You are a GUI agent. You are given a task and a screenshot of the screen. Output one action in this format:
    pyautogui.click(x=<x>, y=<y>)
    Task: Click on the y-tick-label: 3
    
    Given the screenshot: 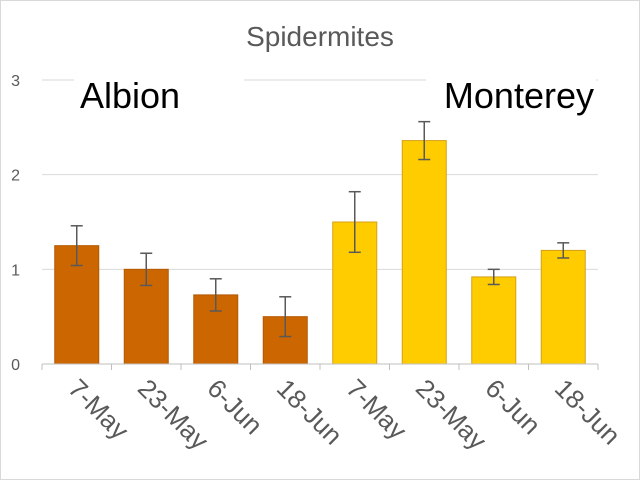 What is the action you would take?
    pyautogui.click(x=15, y=81)
    